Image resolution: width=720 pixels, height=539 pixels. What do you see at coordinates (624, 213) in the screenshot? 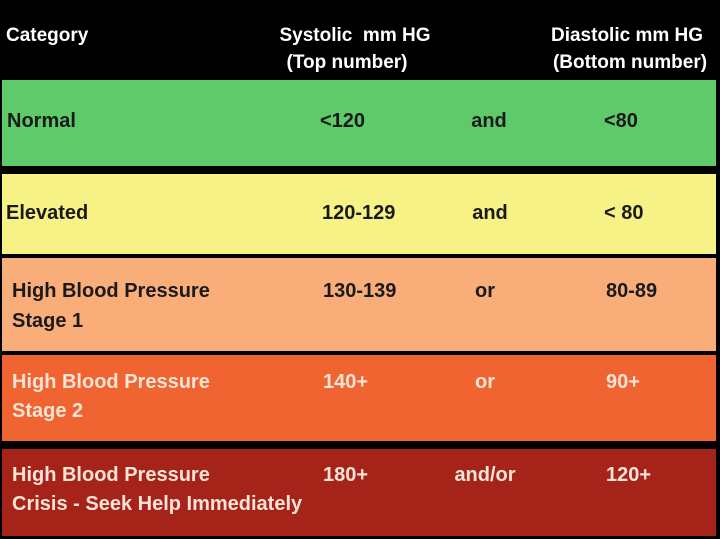
I see `diastolic: < 80` at bounding box center [624, 213].